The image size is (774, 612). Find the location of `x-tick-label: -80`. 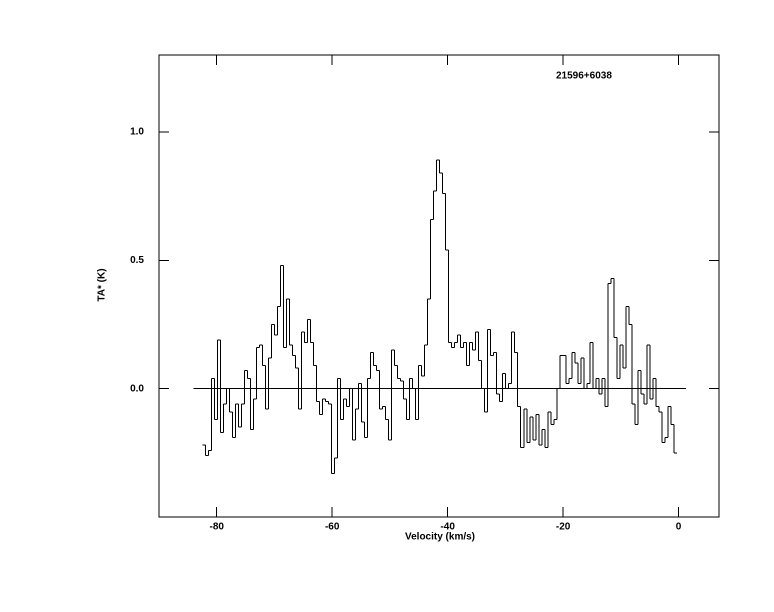

x-tick-label: -80 is located at coordinates (217, 527).